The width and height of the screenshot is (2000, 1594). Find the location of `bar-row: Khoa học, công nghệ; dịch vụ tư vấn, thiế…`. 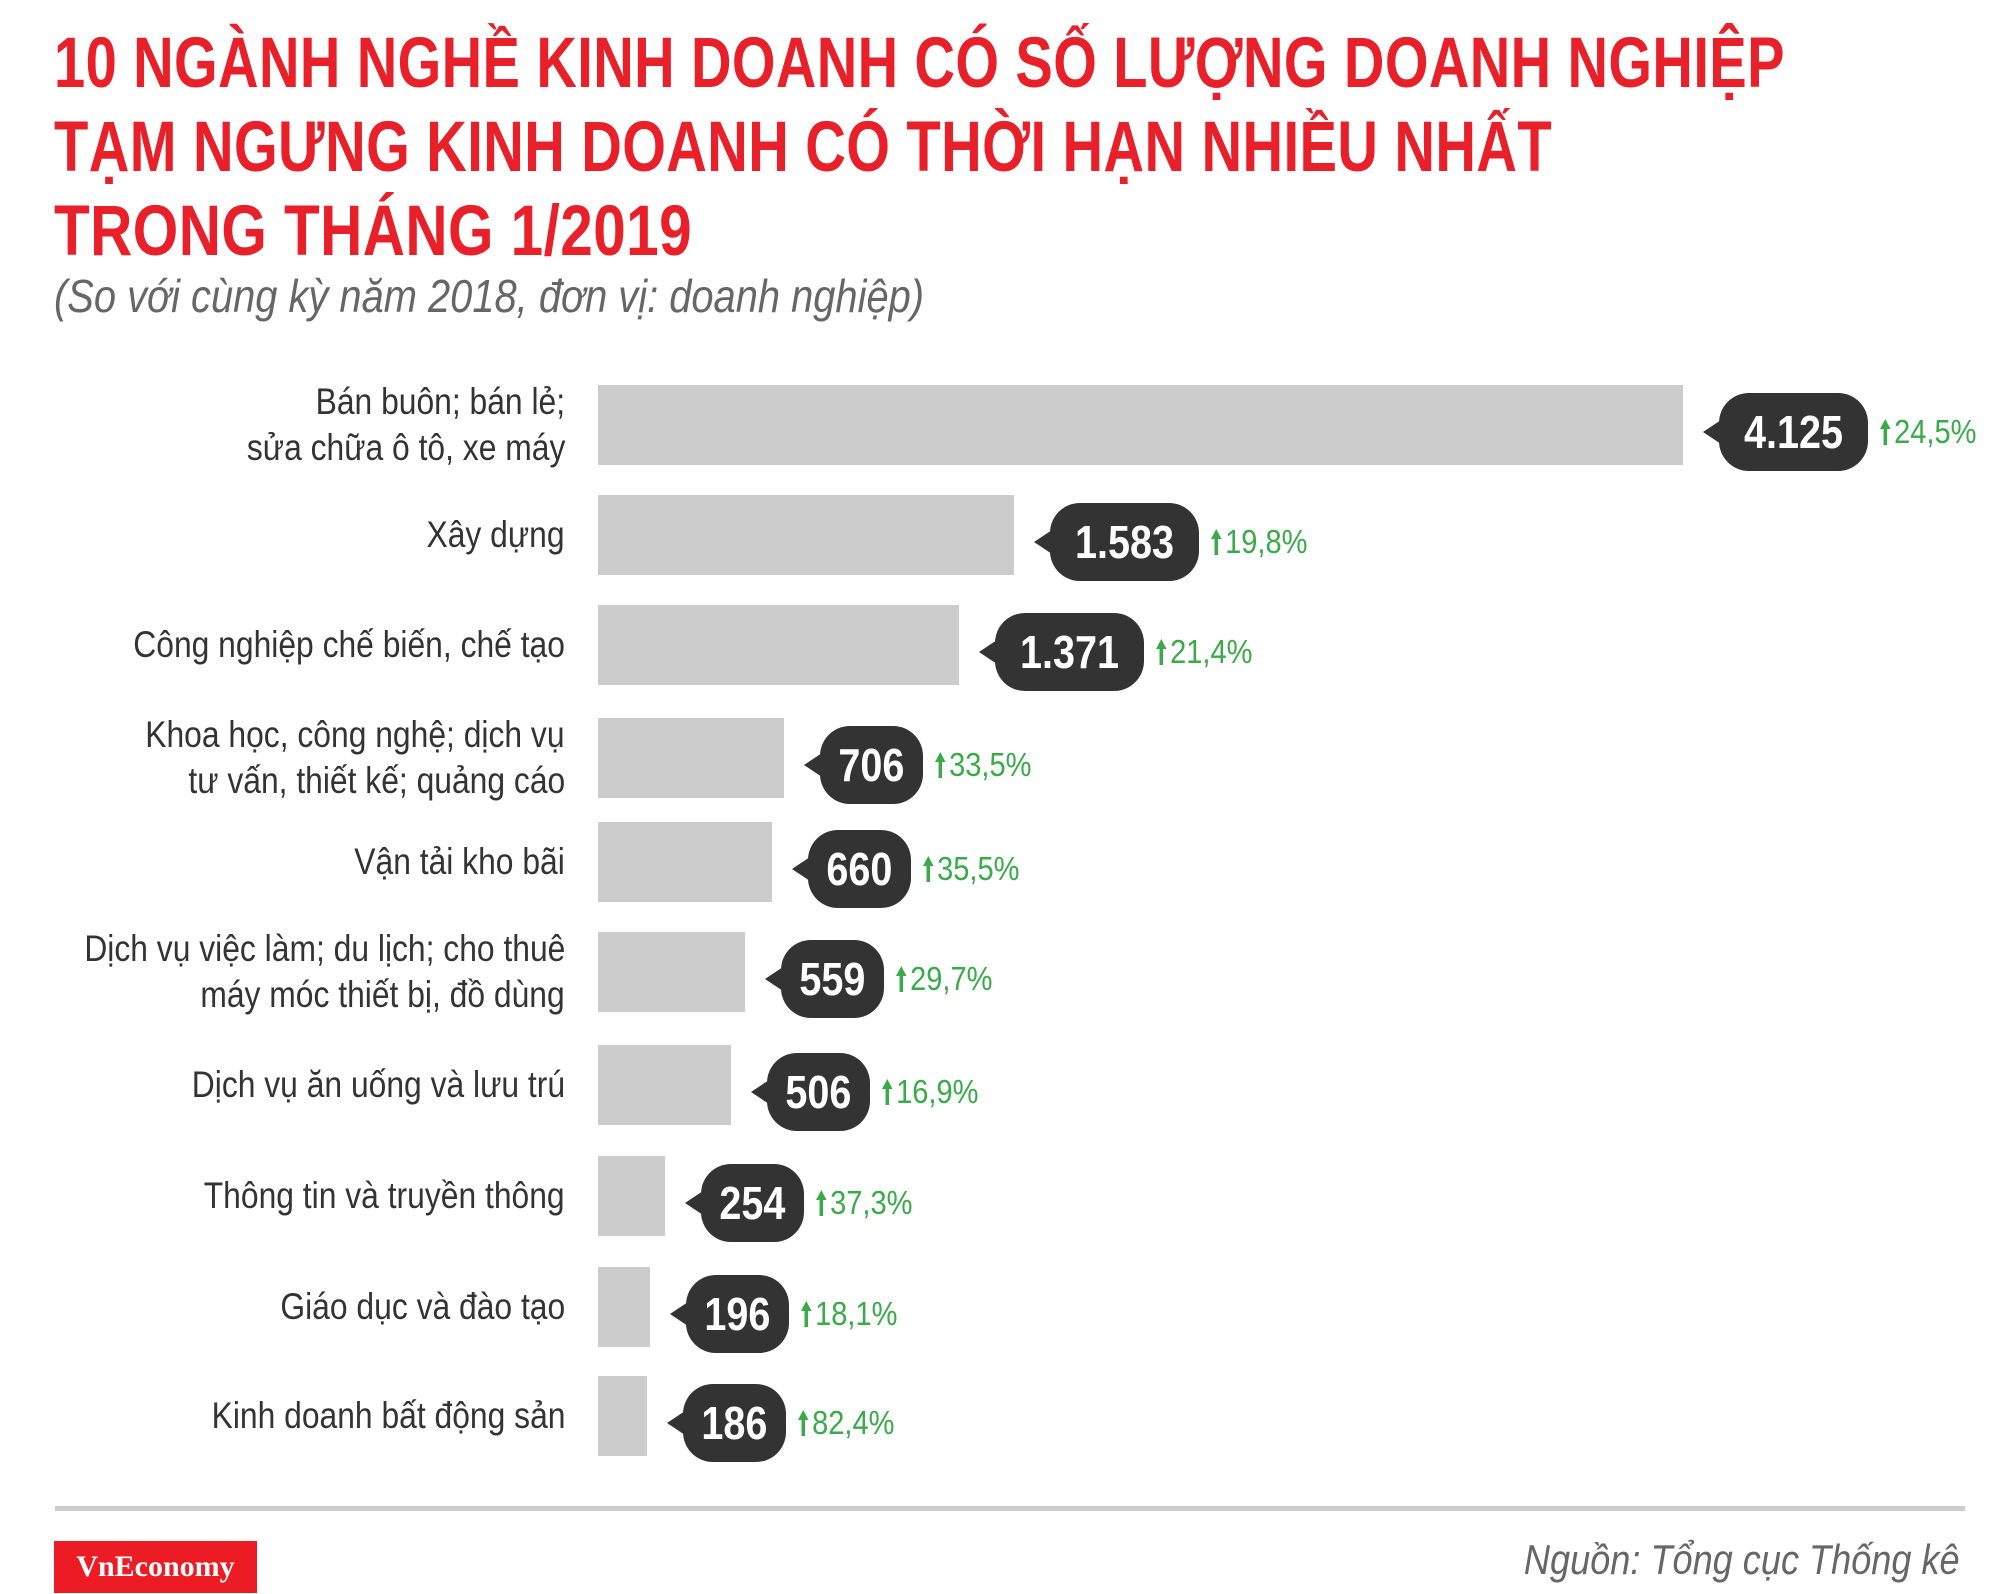

bar-row: Khoa học, công nghệ; dịch vụ tư vấn, thiế… is located at coordinates (1000, 759).